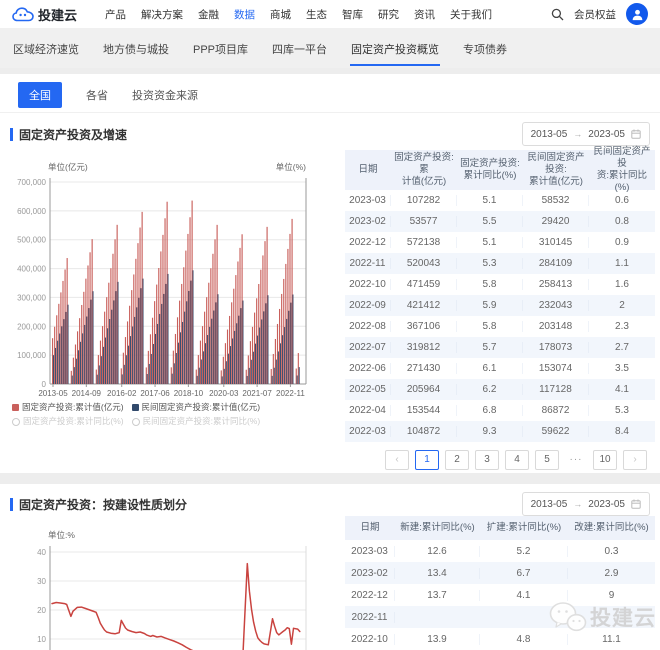 The height and width of the screenshot is (650, 660). I want to click on divider, so click(330, 112).